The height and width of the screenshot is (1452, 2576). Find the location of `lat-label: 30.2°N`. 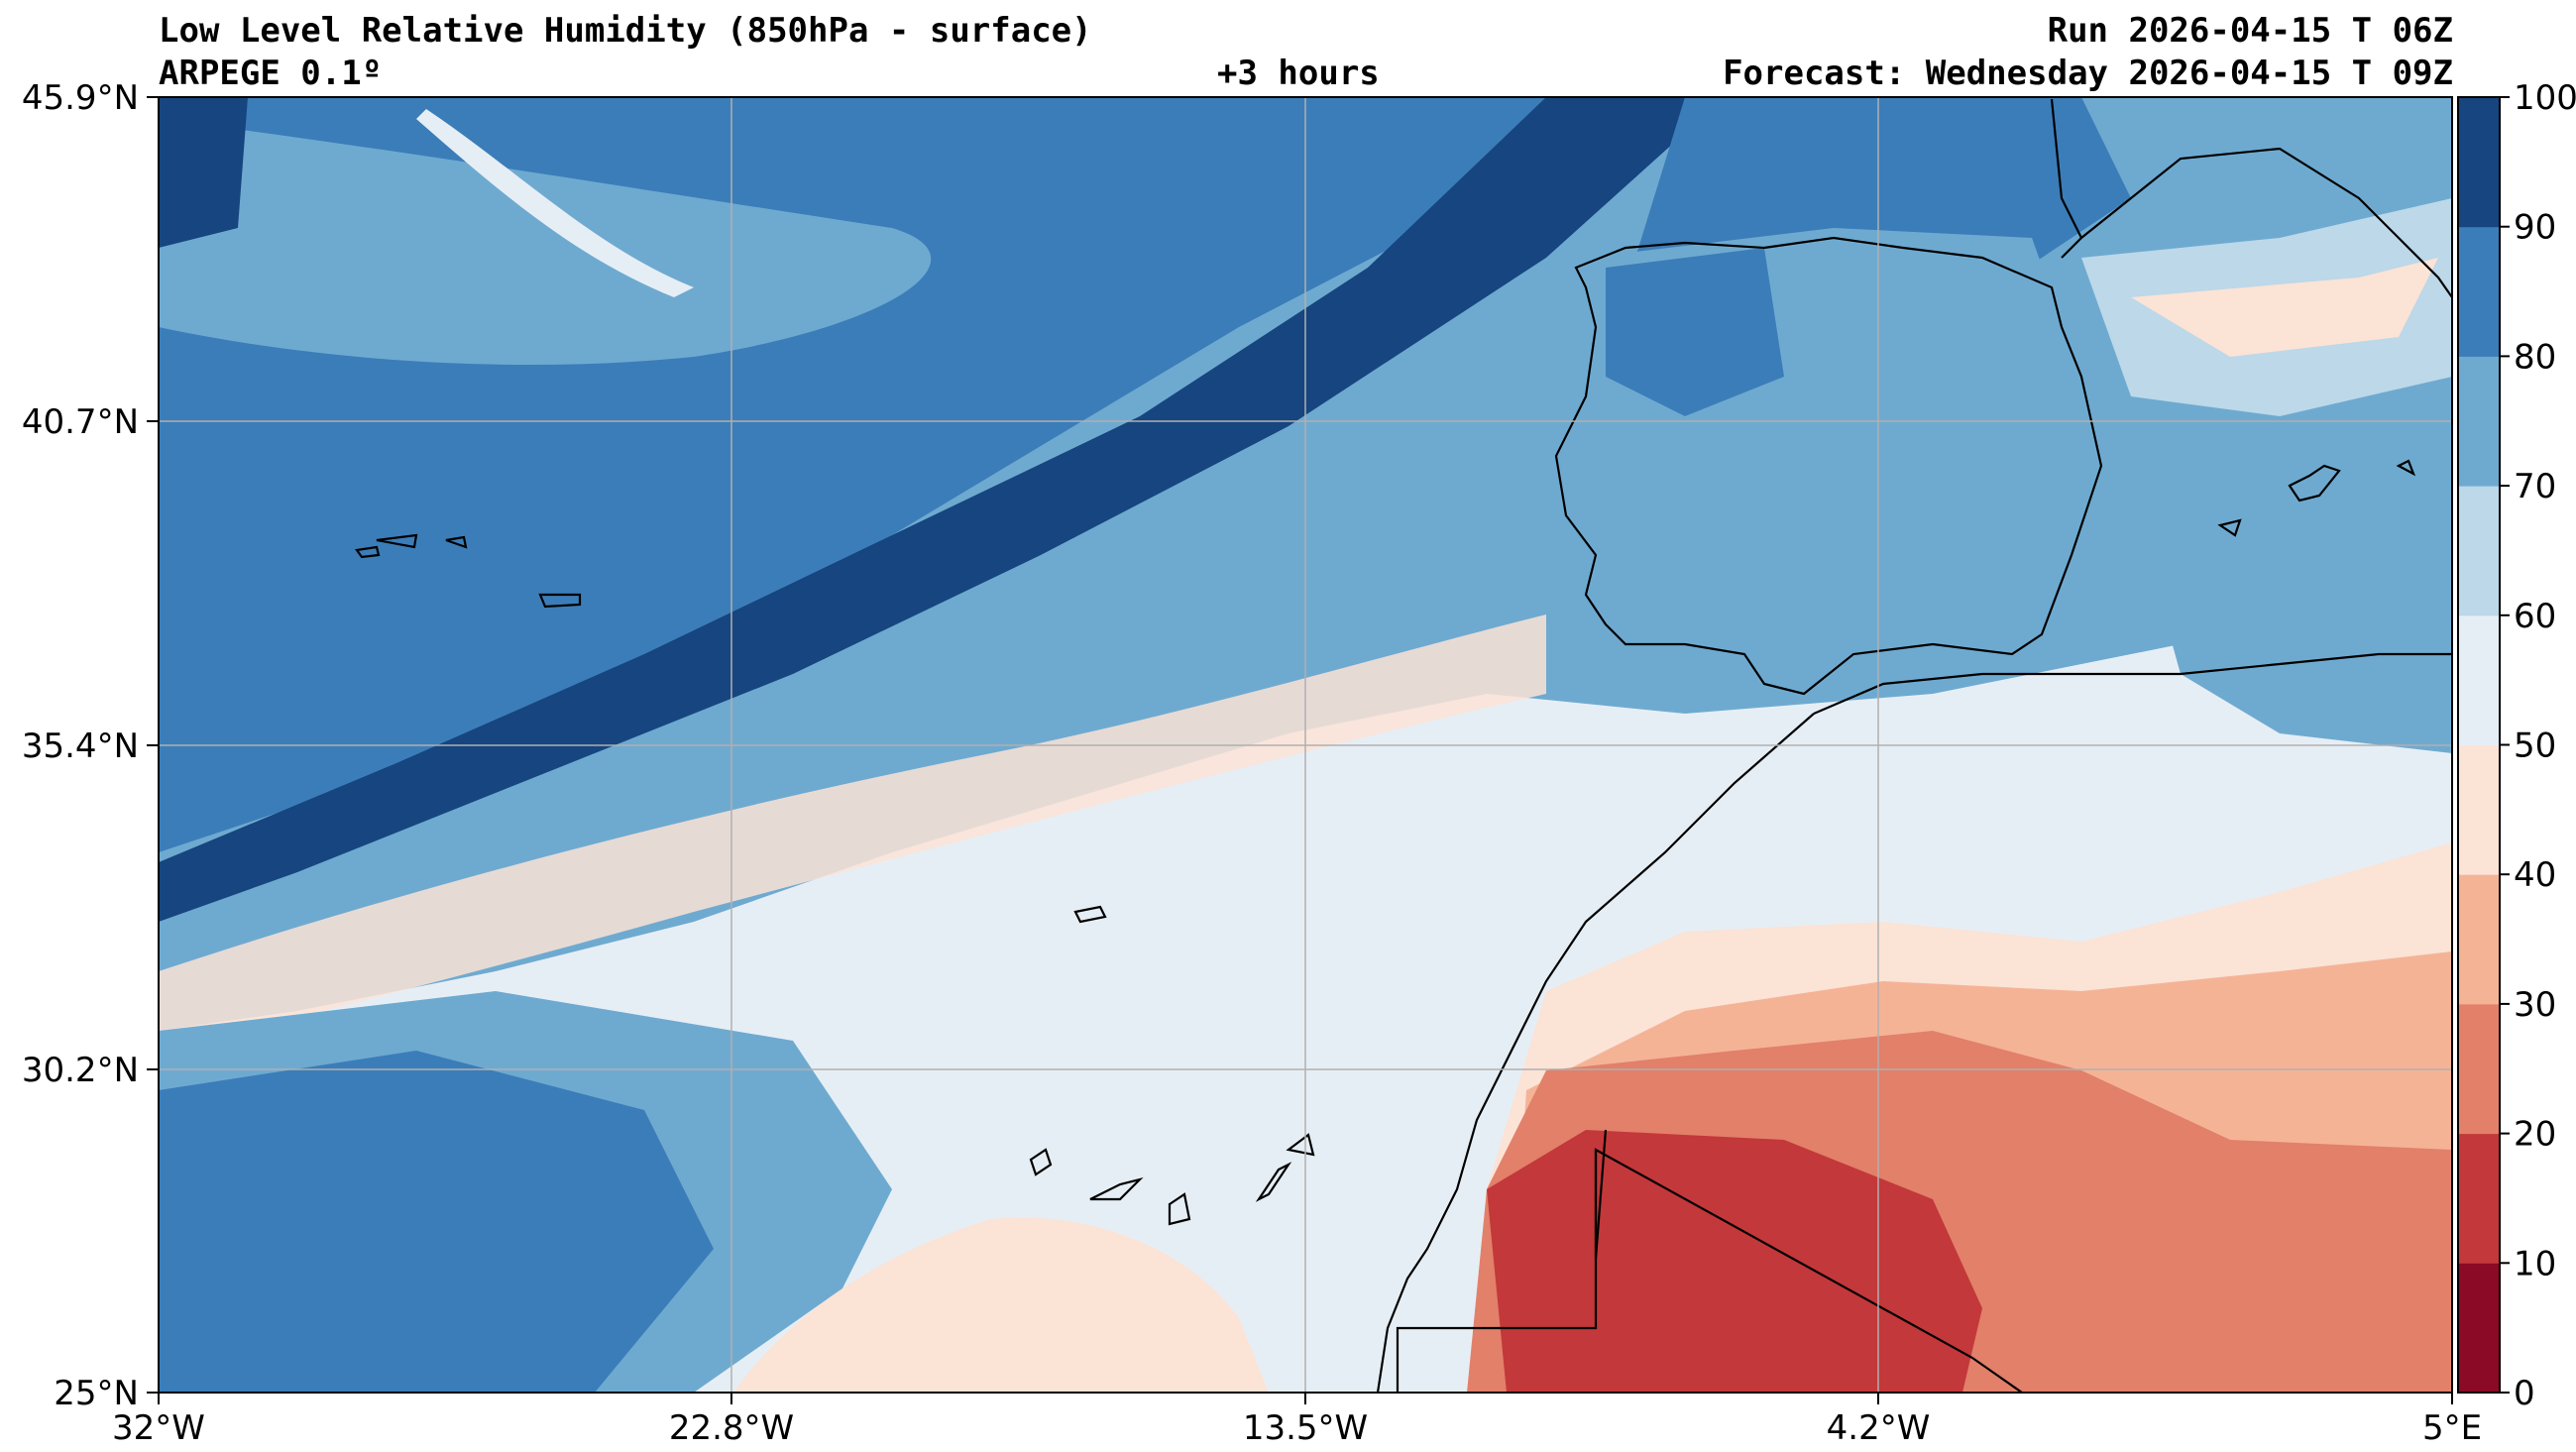

lat-label: 30.2°N is located at coordinates (80, 1070).